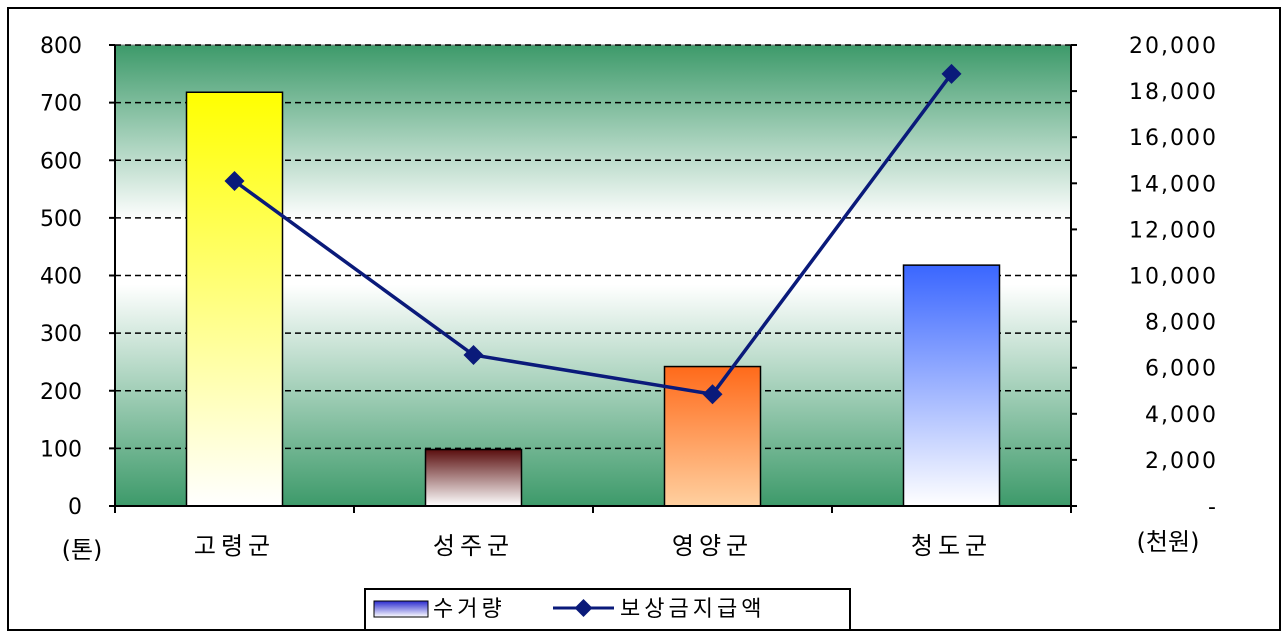 The width and height of the screenshot is (1288, 635). What do you see at coordinates (1181, 323) in the screenshot?
I see `right-tick-label: 8,000` at bounding box center [1181, 323].